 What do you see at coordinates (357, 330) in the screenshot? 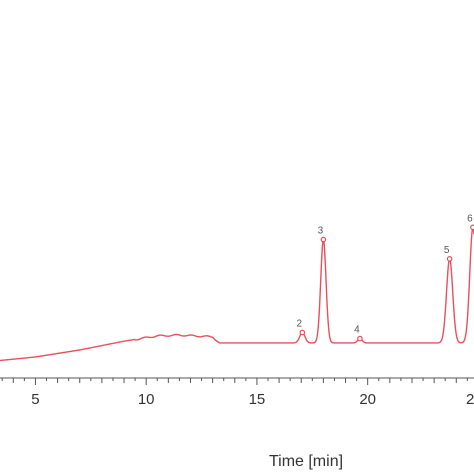
I see `peak-label: 4` at bounding box center [357, 330].